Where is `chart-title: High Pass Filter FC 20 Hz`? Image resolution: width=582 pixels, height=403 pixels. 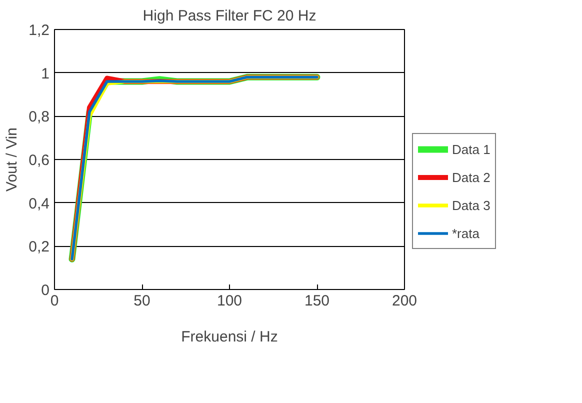
chart-title: High Pass Filter FC 20 Hz is located at coordinates (229, 16).